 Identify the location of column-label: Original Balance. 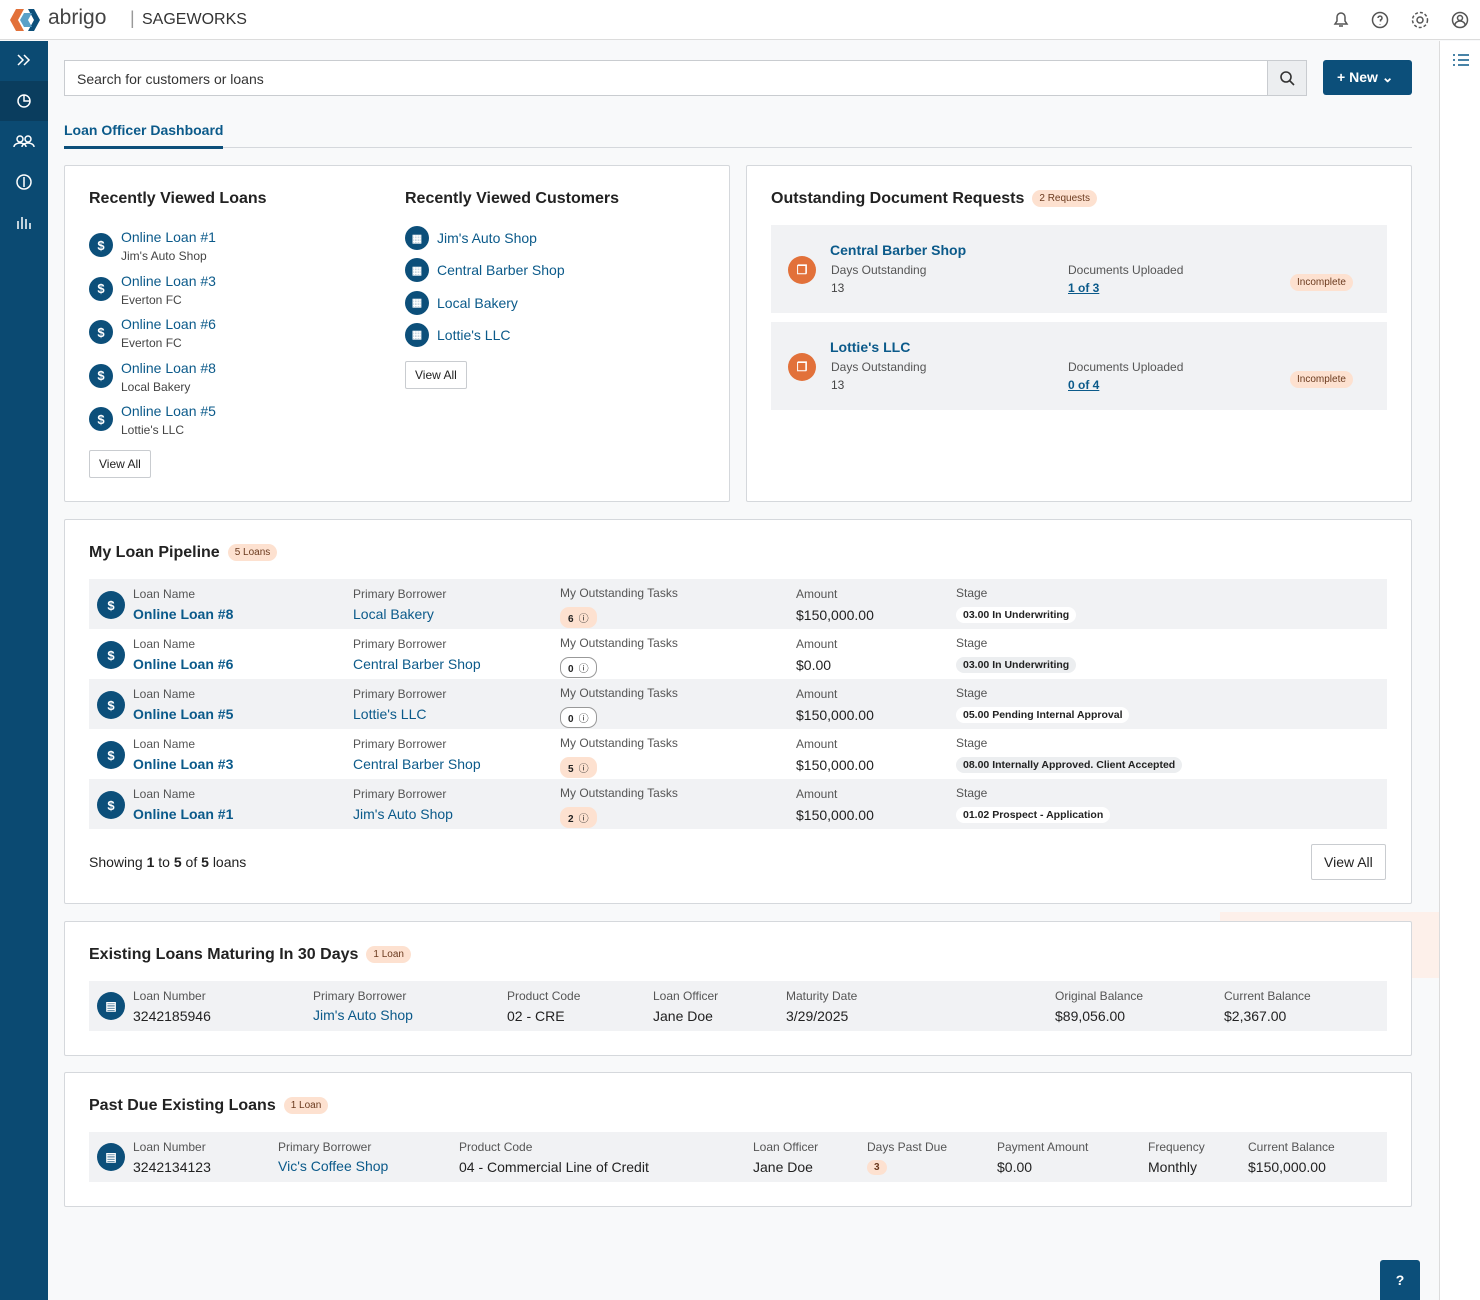
(1099, 996).